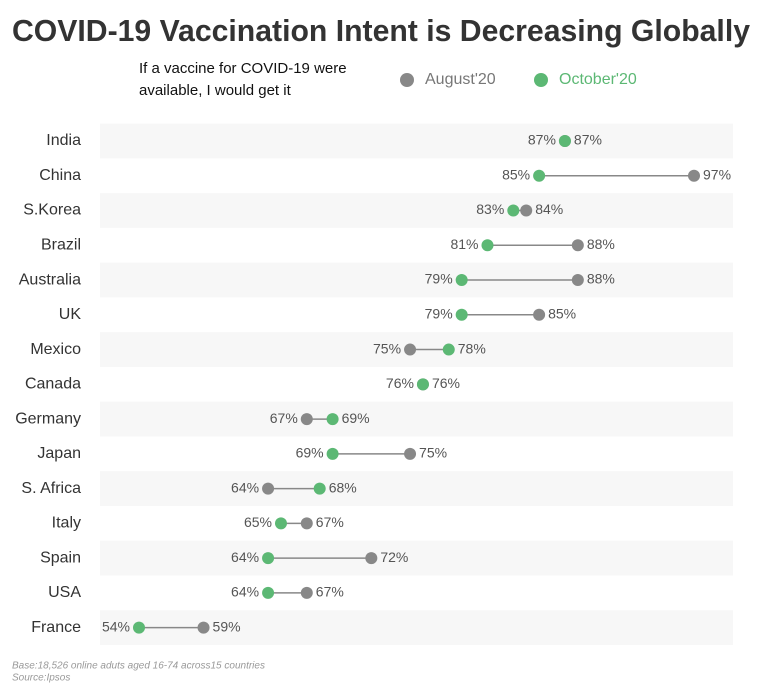 Image resolution: width=760 pixels, height=697 pixels. Describe the element at coordinates (66, 523) in the screenshot. I see `category-label: Italy` at that location.